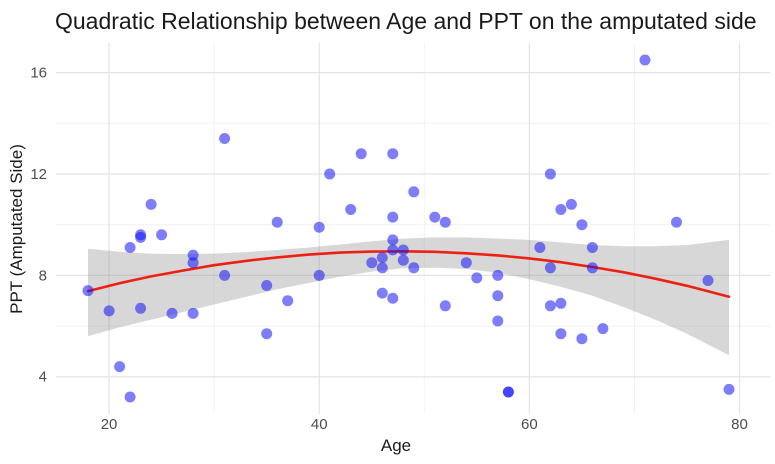  I want to click on y-tick-label: 12, so click(38, 174).